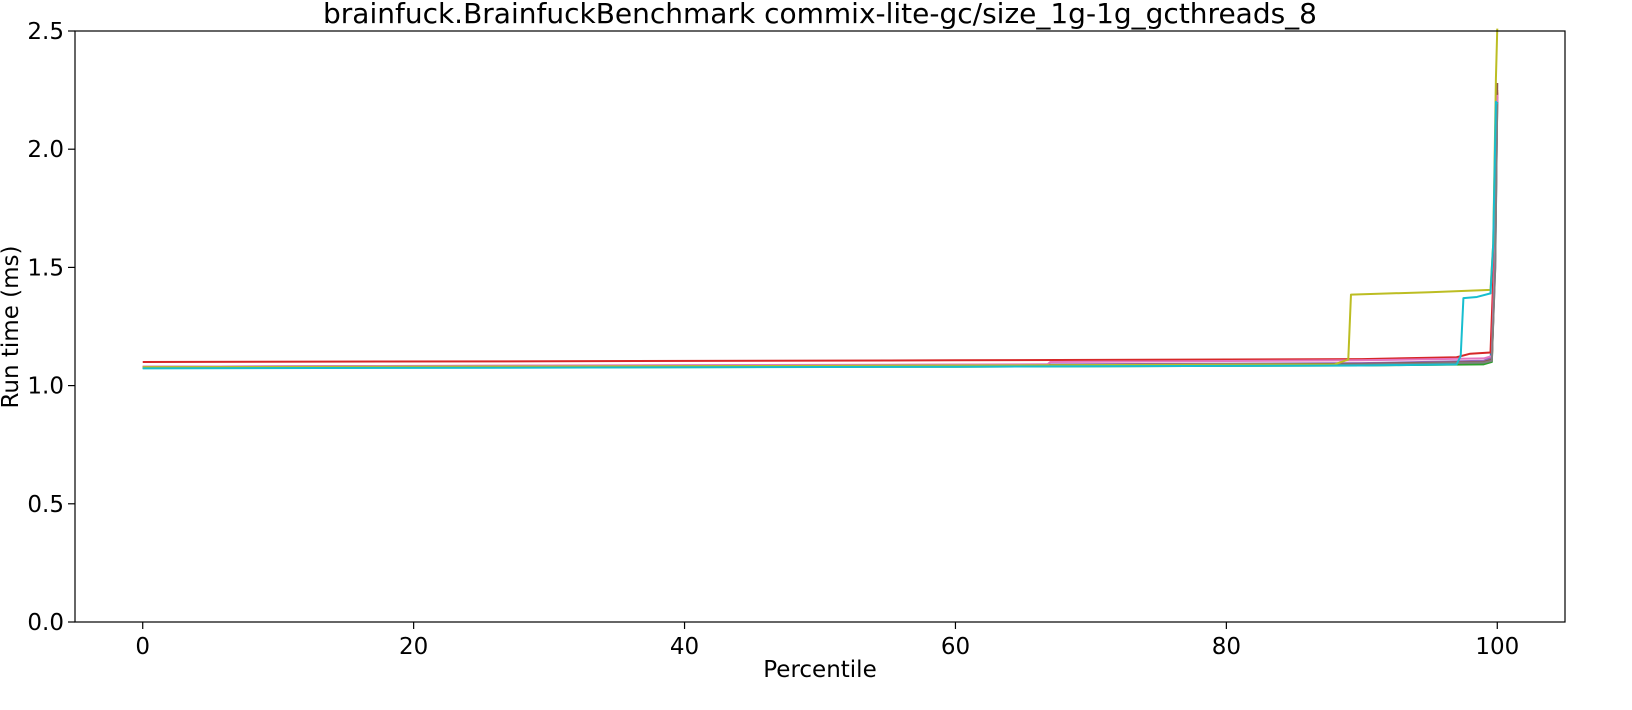 Image resolution: width=1632 pixels, height=710 pixels. Describe the element at coordinates (45, 623) in the screenshot. I see `y-tick-label: 0.0` at that location.